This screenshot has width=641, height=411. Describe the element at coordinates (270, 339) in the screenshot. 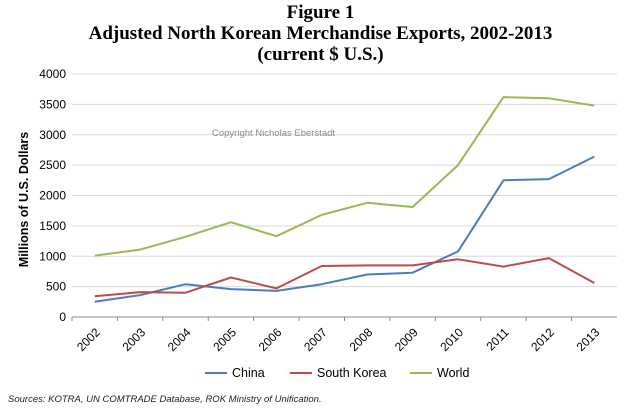

I see `x-tick-label: 2006` at that location.